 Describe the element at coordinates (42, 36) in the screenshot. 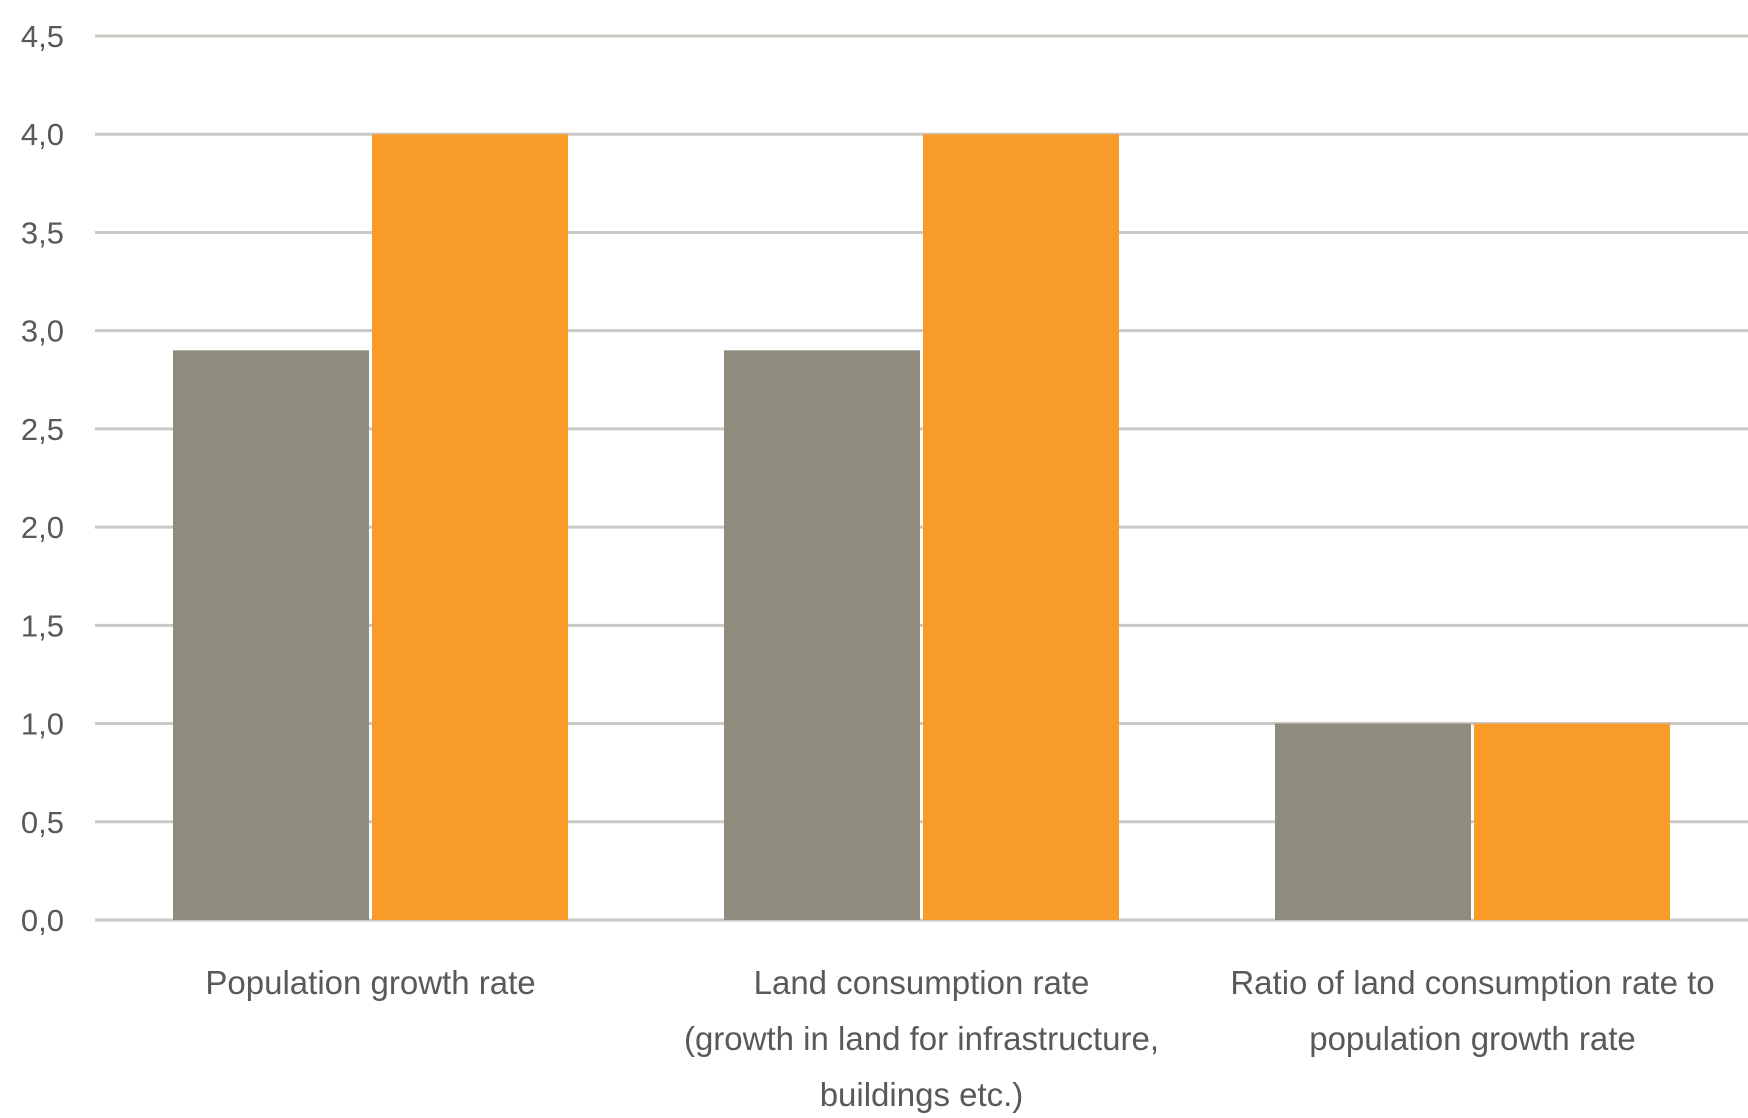

I see `y-tick-label: 4,5` at that location.